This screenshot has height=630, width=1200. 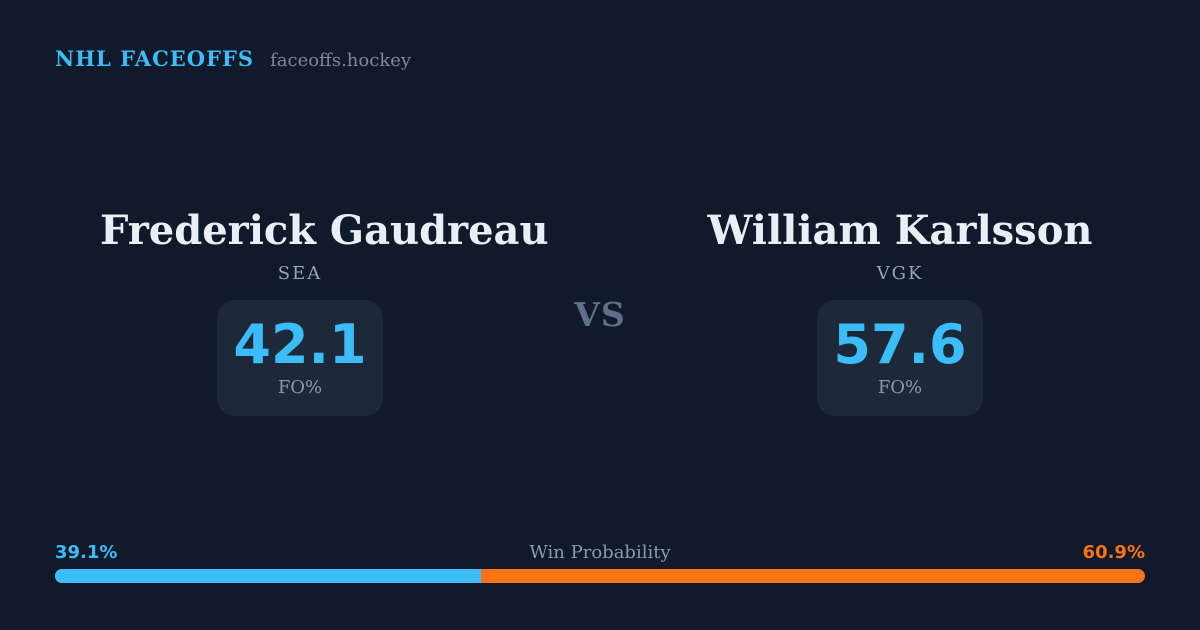 I want to click on player-team: VGK, so click(x=900, y=273).